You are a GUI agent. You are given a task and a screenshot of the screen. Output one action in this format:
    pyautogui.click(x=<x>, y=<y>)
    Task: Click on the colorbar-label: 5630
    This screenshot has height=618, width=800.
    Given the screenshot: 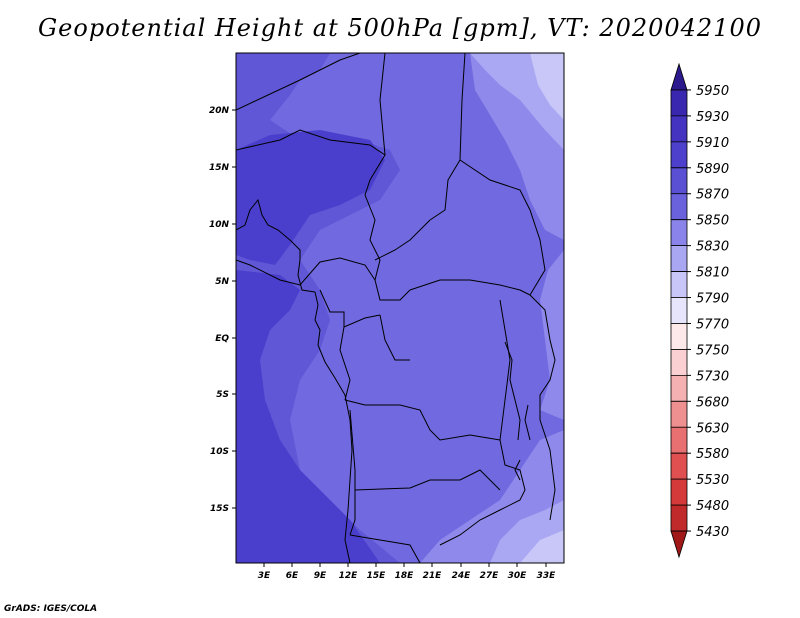 What is the action you would take?
    pyautogui.click(x=712, y=428)
    